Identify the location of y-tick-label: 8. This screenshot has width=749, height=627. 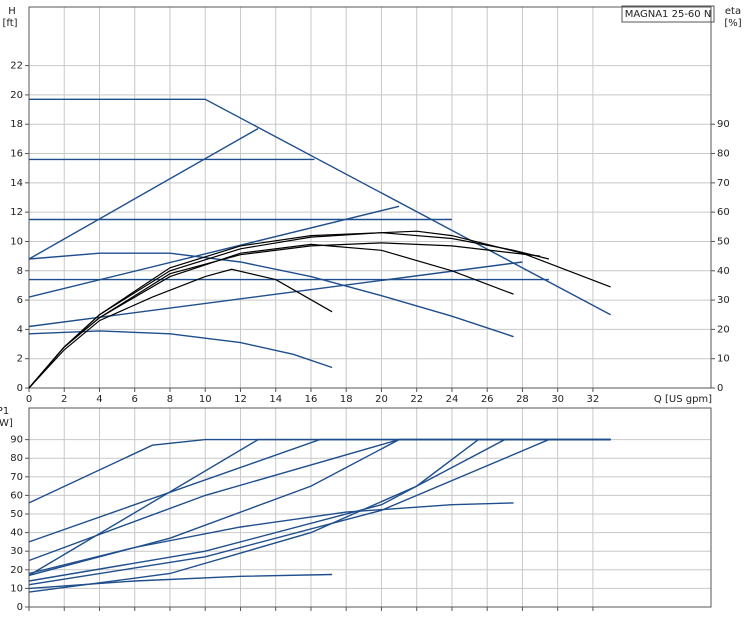
(20, 271).